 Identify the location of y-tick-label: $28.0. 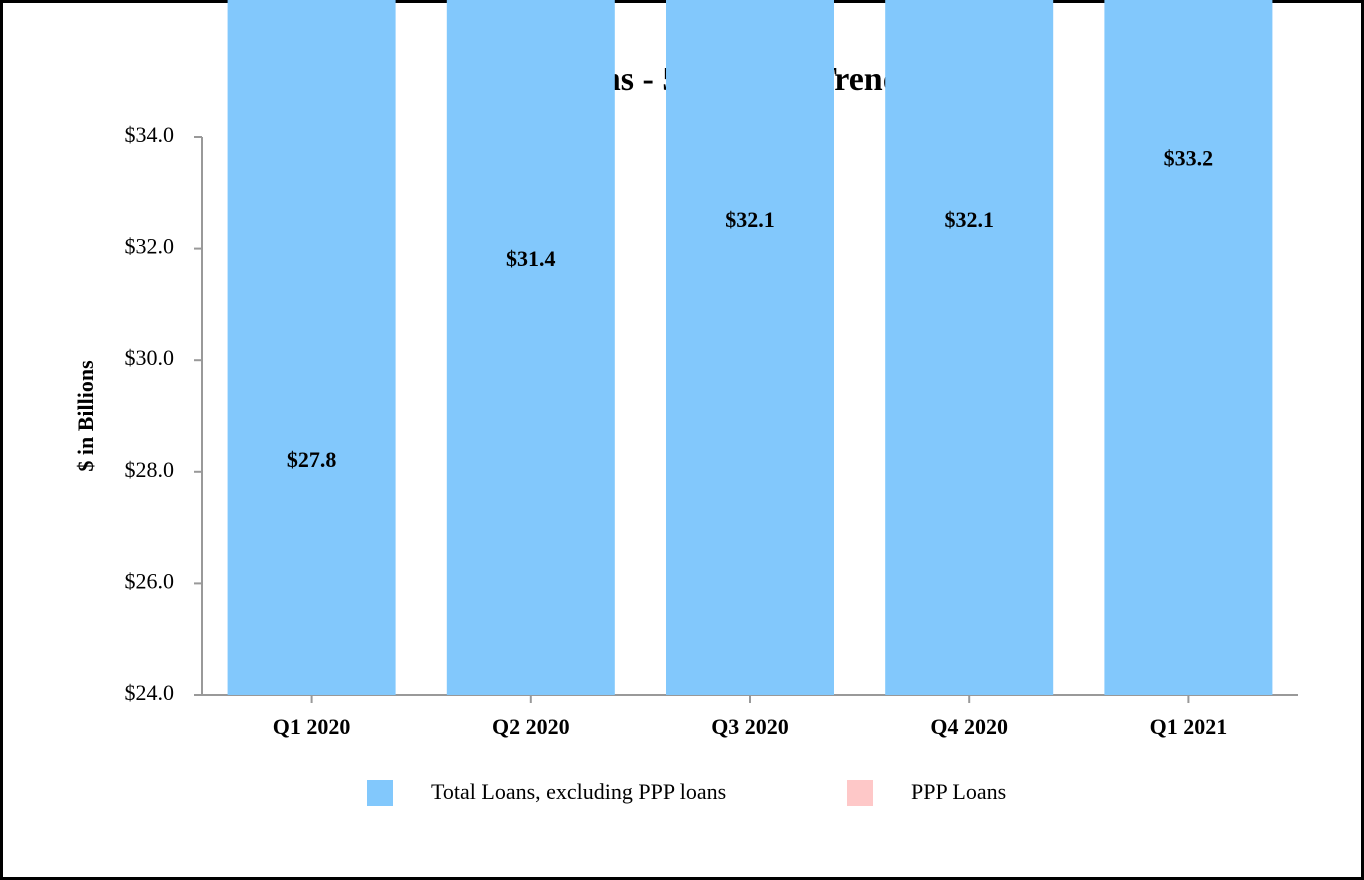
(150, 469).